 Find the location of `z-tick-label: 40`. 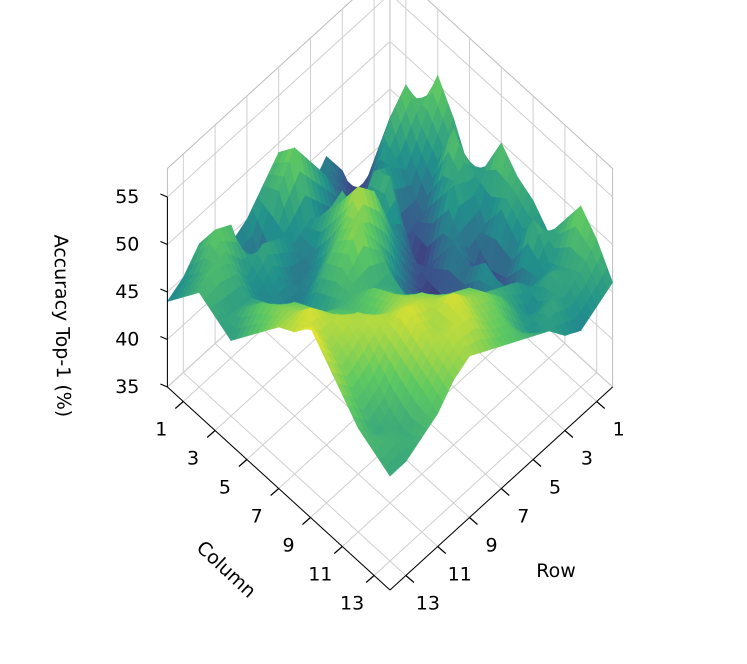

z-tick-label: 40 is located at coordinates (127, 340).